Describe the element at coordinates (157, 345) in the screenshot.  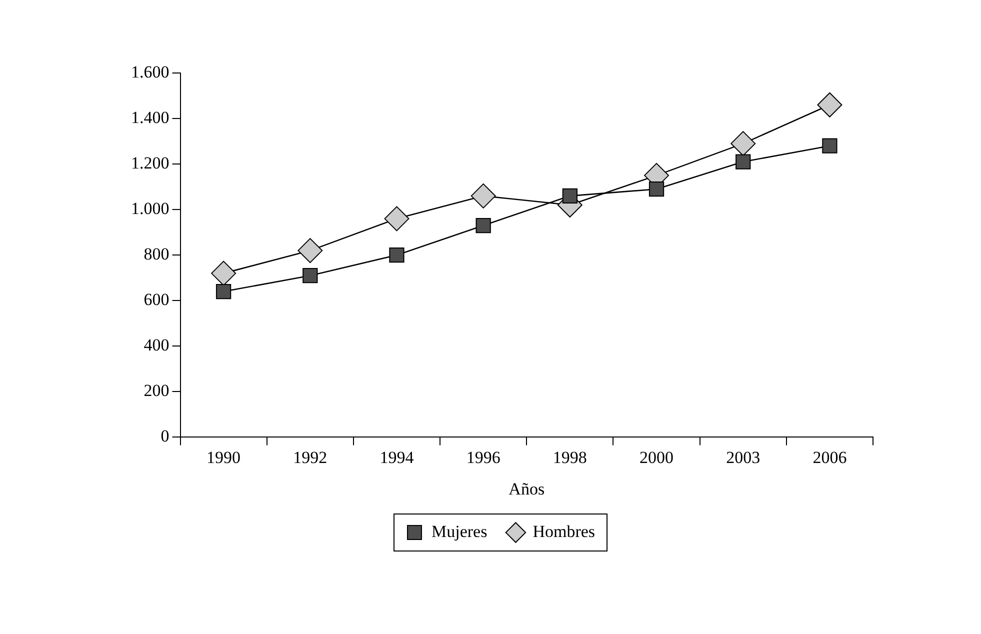
I see `y-tick-label: 400` at that location.